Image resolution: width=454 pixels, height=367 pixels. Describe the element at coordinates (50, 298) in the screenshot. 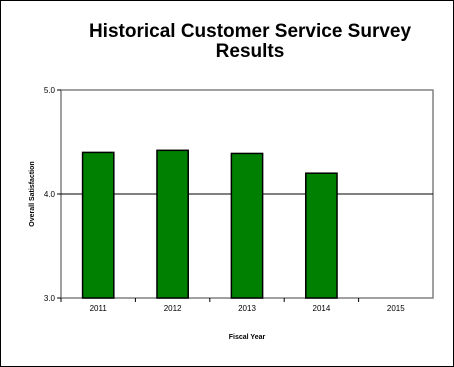

I see `y-tick-label: 3.0` at that location.